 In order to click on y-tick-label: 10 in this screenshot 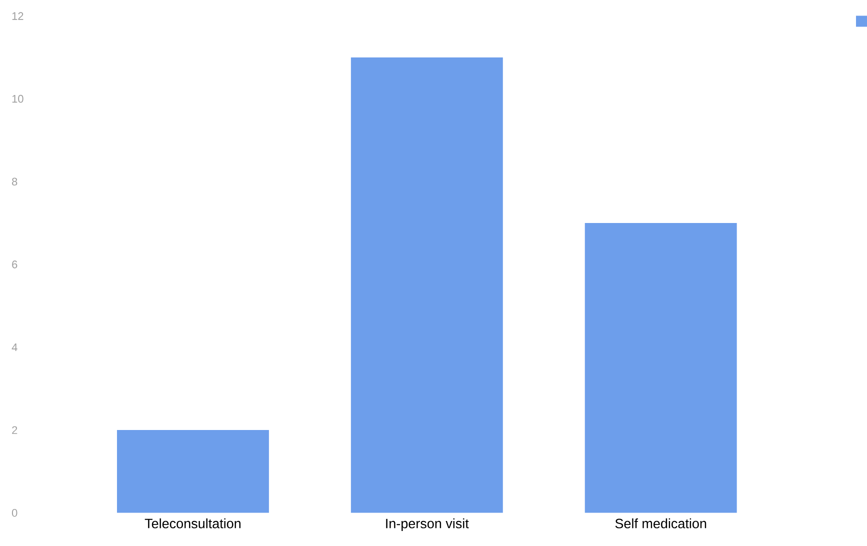, I will do `click(18, 98)`.